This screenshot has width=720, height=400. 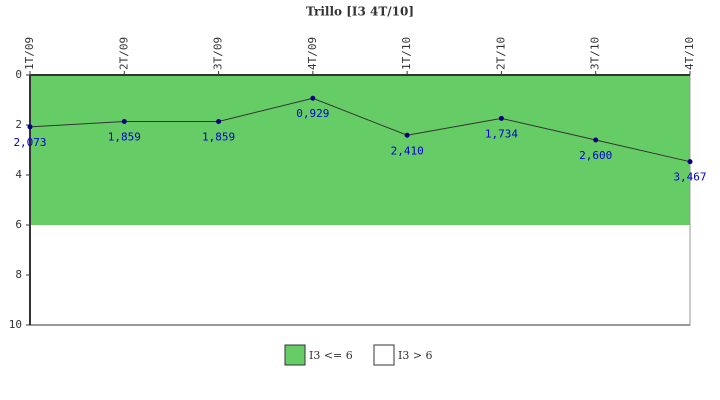 What do you see at coordinates (18, 74) in the screenshot?
I see `y-tick-label: 0` at bounding box center [18, 74].